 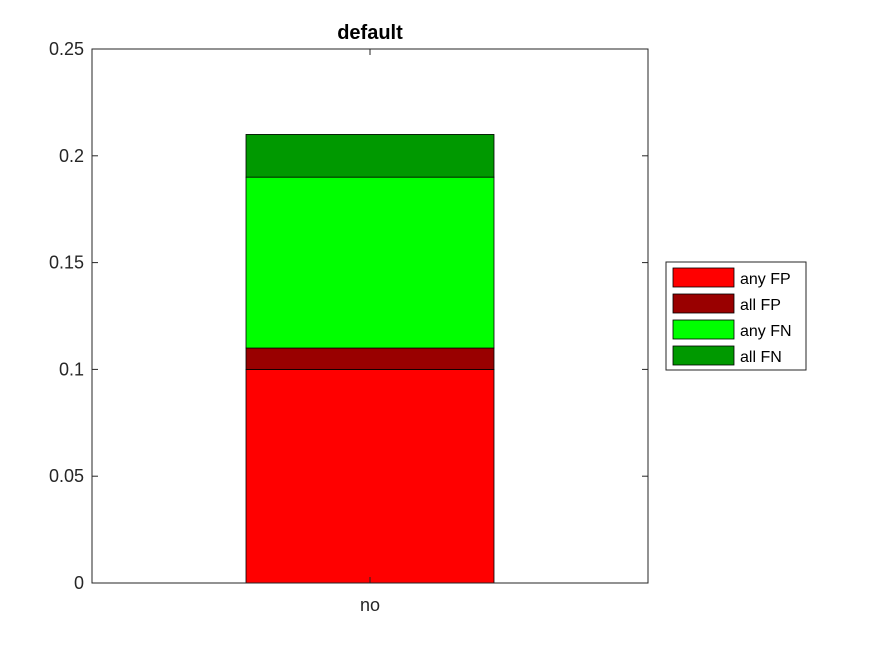 I want to click on legend: any FP all FP any FN all FN, so click(x=736, y=316).